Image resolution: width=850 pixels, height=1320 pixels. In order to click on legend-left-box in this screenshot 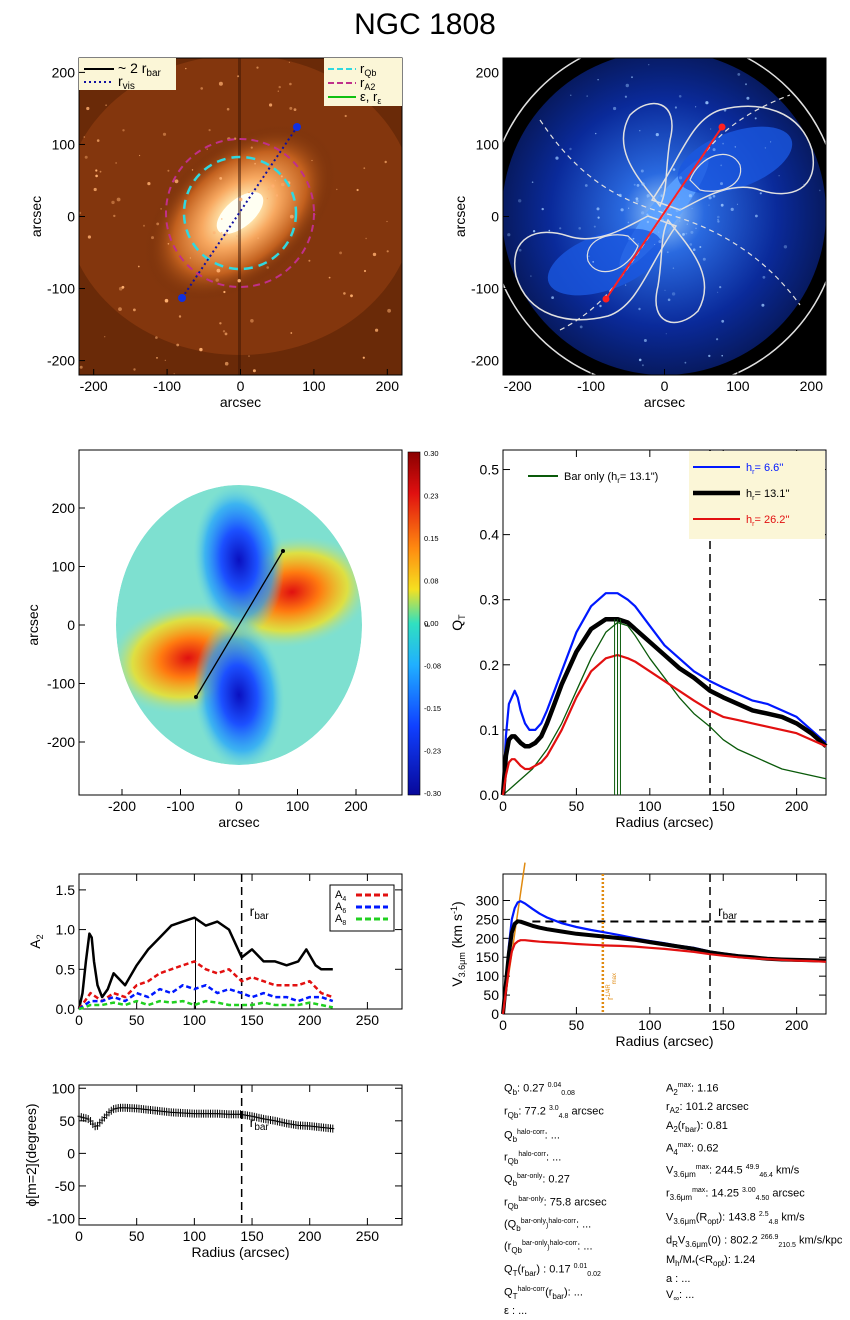, I will do `click(127, 74)`.